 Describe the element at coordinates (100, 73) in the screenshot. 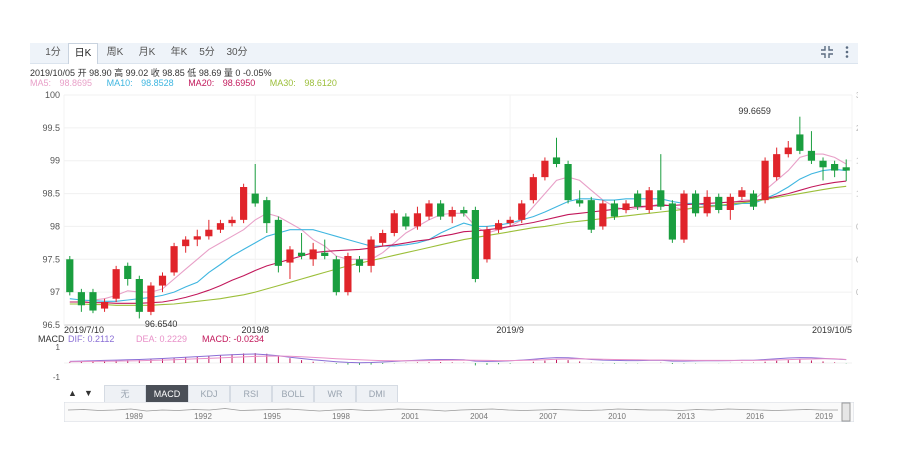

I see `info-open: 98.90` at that location.